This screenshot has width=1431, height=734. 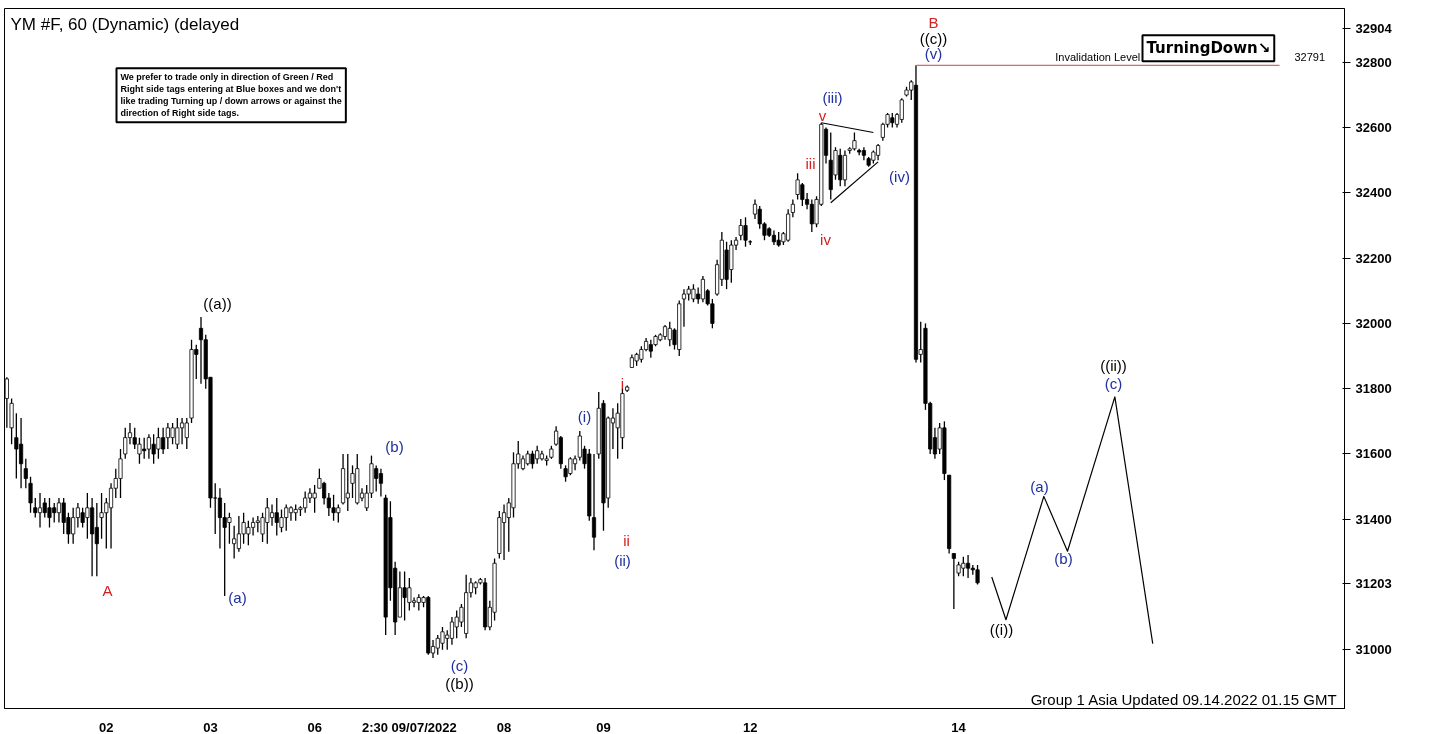 I want to click on y-tick-label: 31800, so click(x=1373, y=389).